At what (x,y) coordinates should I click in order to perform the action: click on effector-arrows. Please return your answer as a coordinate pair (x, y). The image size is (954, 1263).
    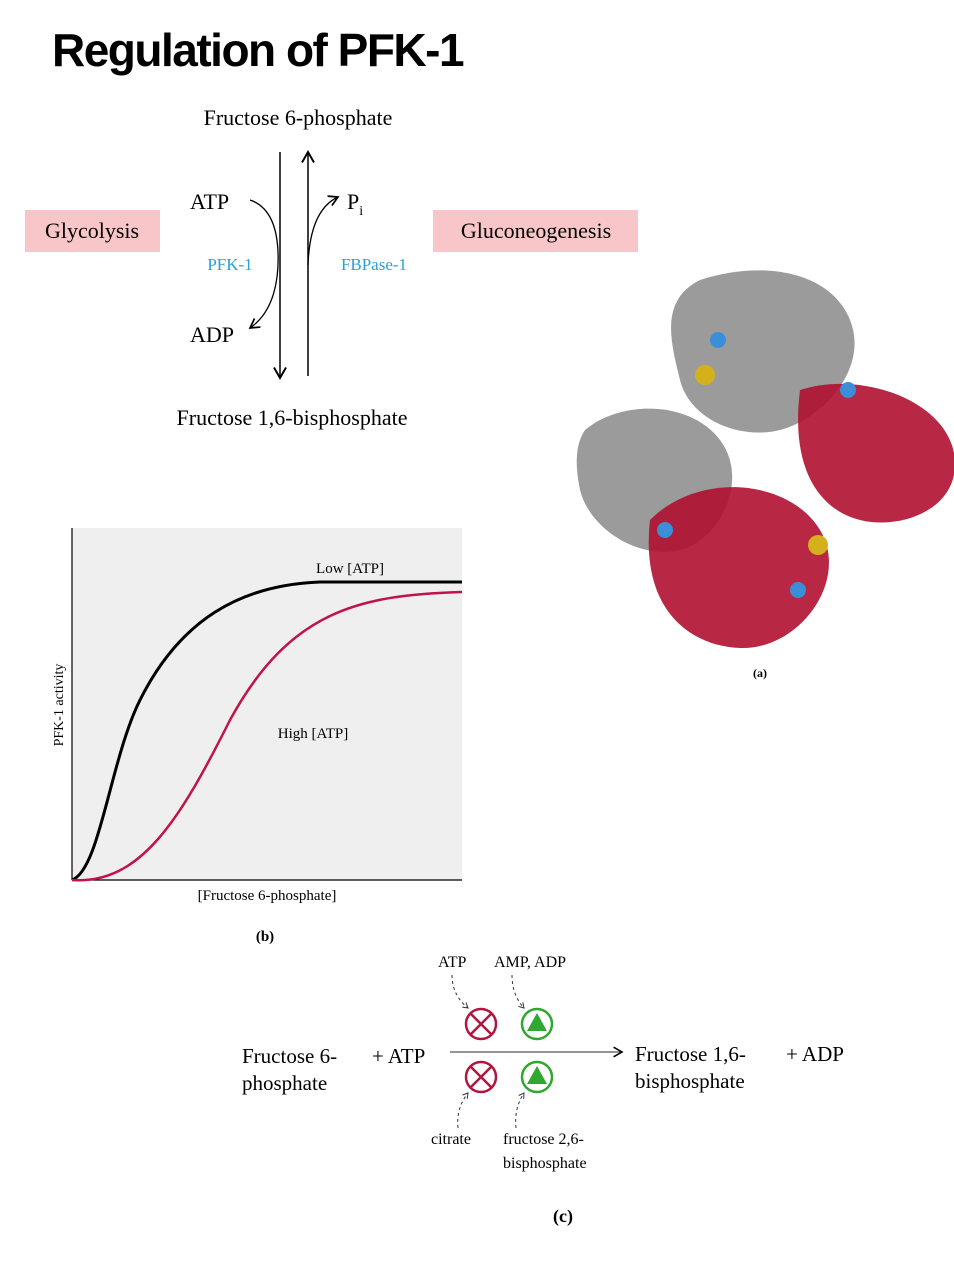
    Looking at the image, I should click on (488, 1051).